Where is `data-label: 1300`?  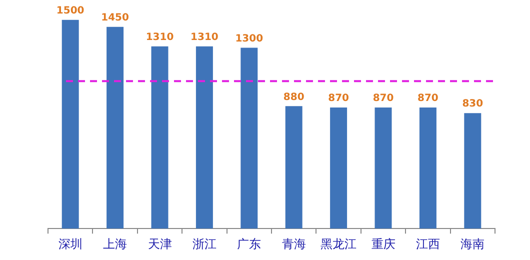
data-label: 1300 is located at coordinates (249, 38).